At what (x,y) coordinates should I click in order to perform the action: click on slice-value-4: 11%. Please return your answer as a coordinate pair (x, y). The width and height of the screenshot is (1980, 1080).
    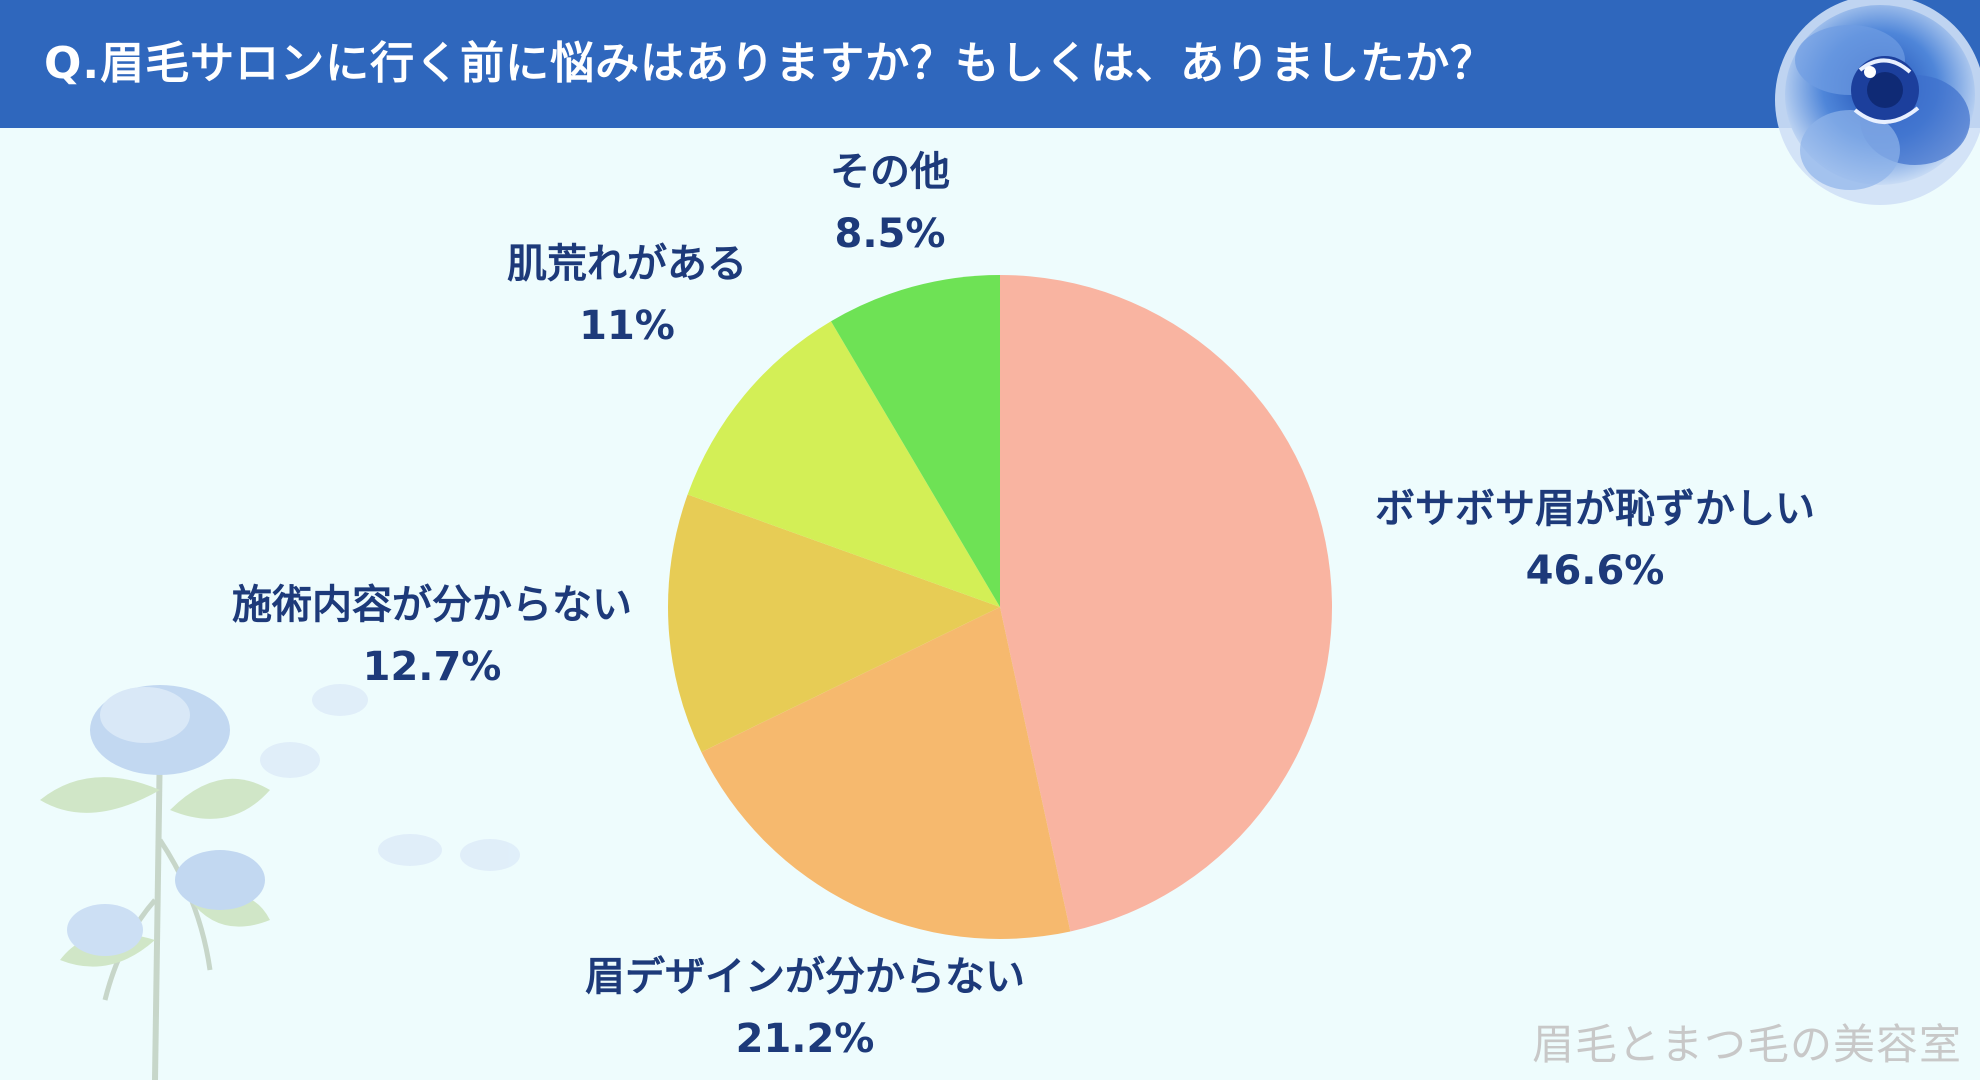
    Looking at the image, I should click on (627, 326).